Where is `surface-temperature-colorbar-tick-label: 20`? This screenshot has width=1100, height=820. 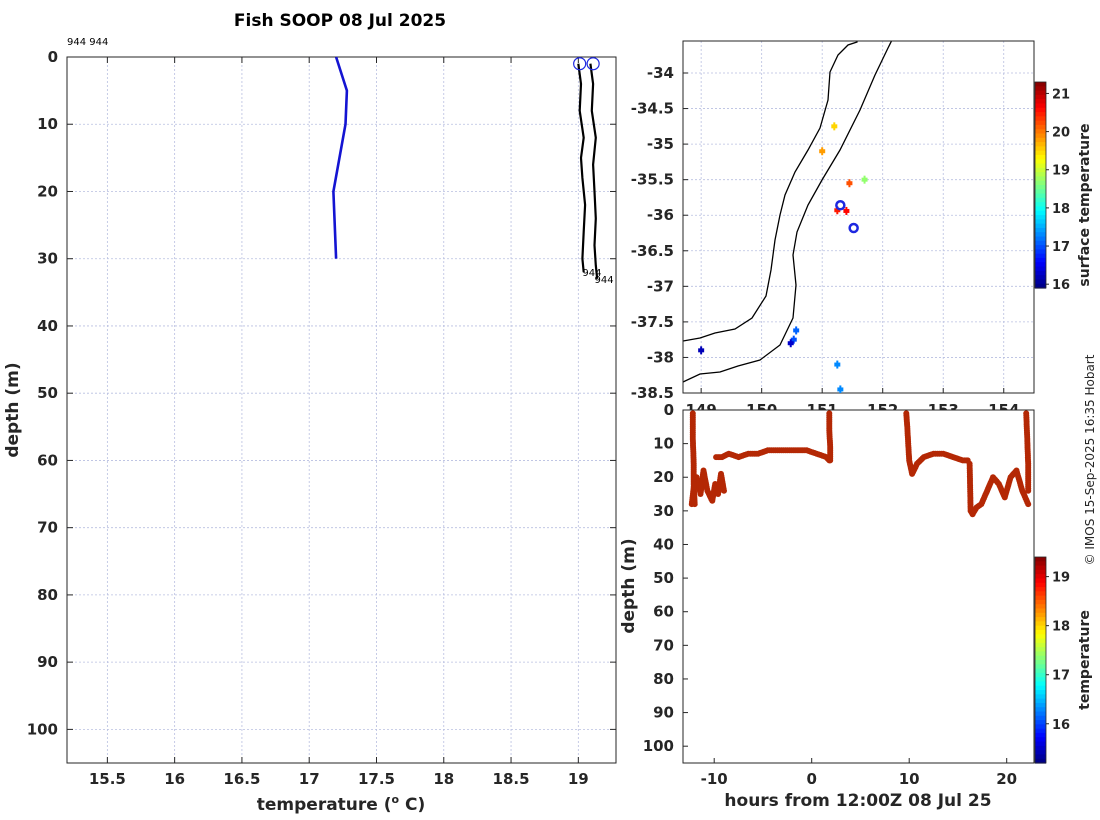 surface-temperature-colorbar-tick-label: 20 is located at coordinates (1061, 133).